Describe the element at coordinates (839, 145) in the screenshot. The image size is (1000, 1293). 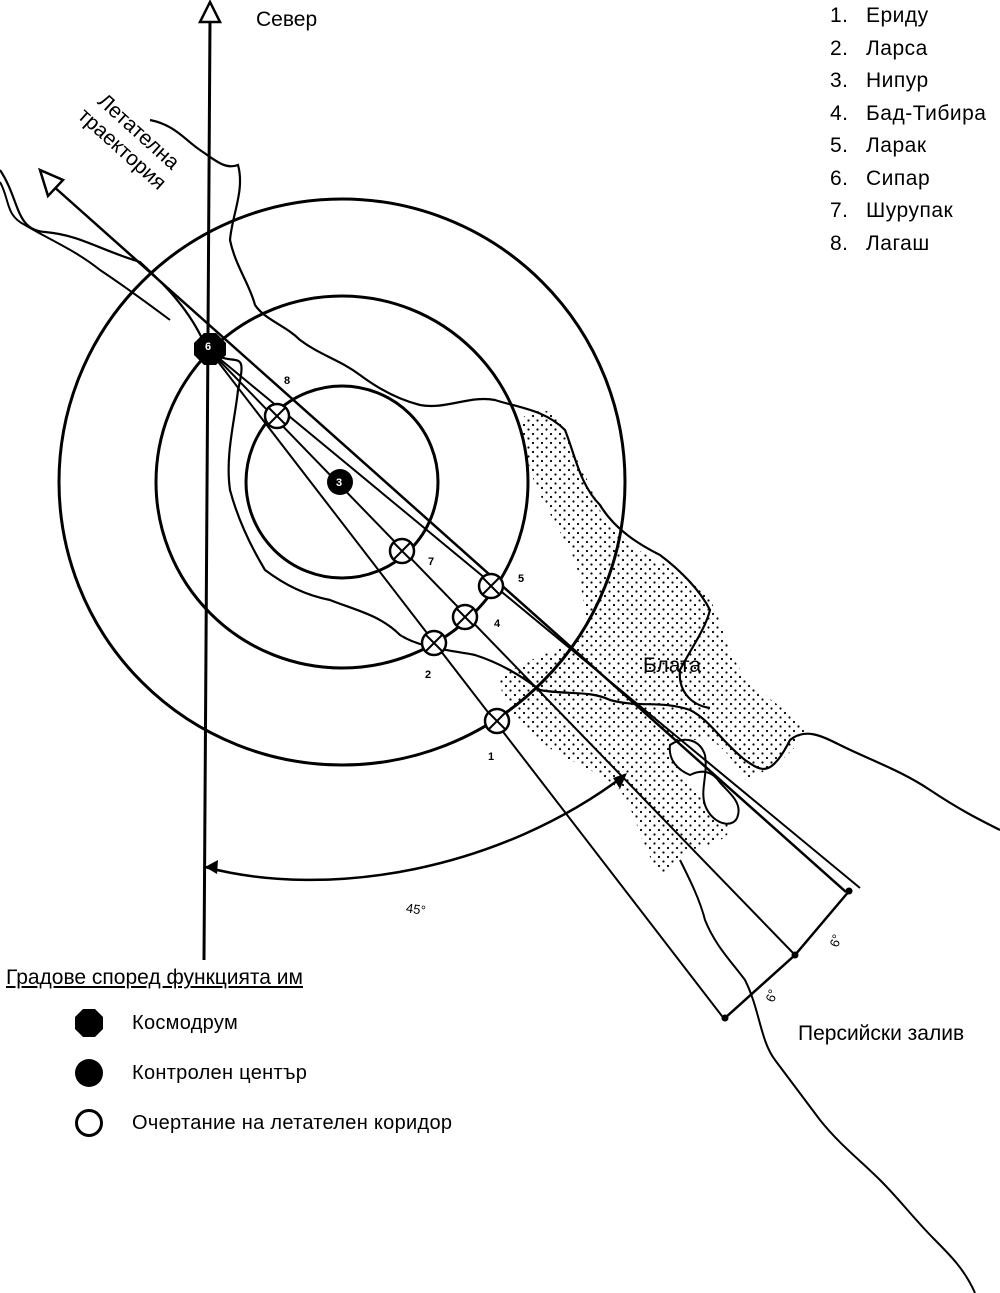
I see `city-number: 5.` at that location.